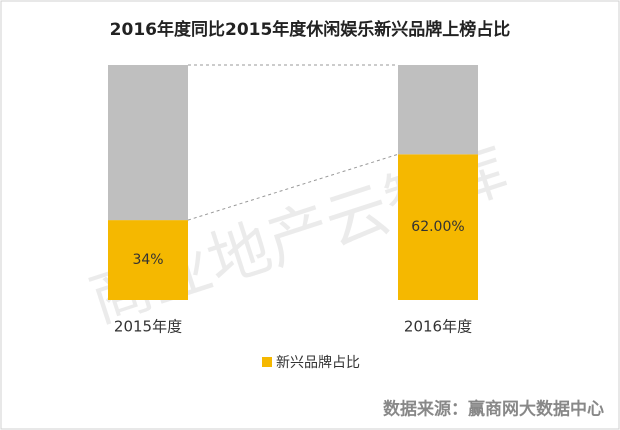 The width and height of the screenshot is (620, 430). What do you see at coordinates (267, 362) in the screenshot?
I see `legend-swatch` at bounding box center [267, 362].